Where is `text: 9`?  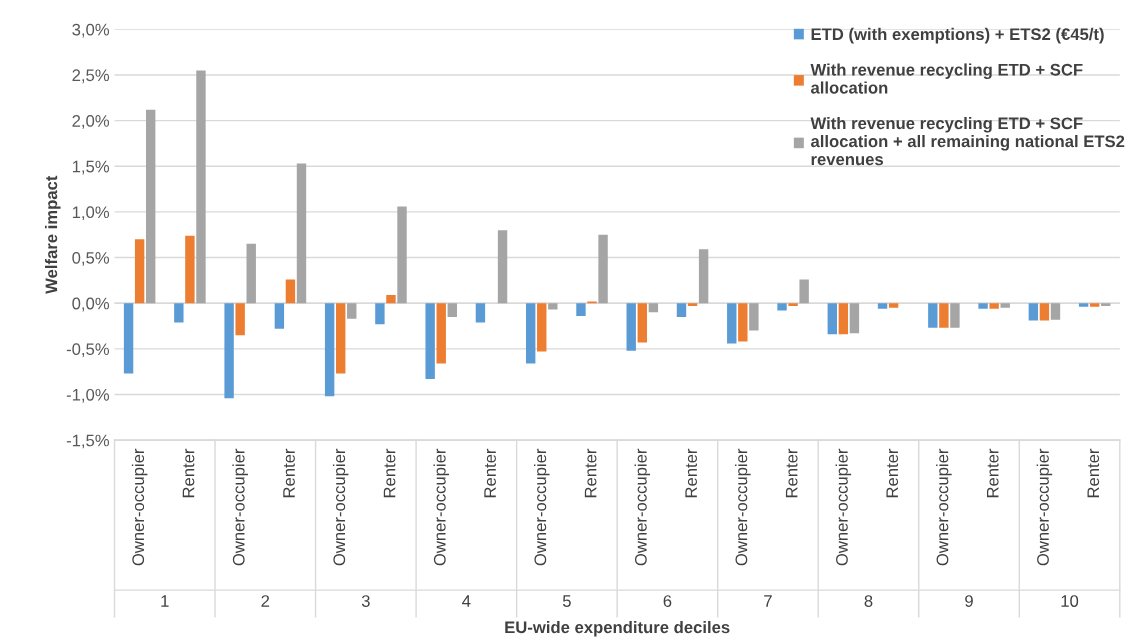 text: 9 is located at coordinates (969, 601).